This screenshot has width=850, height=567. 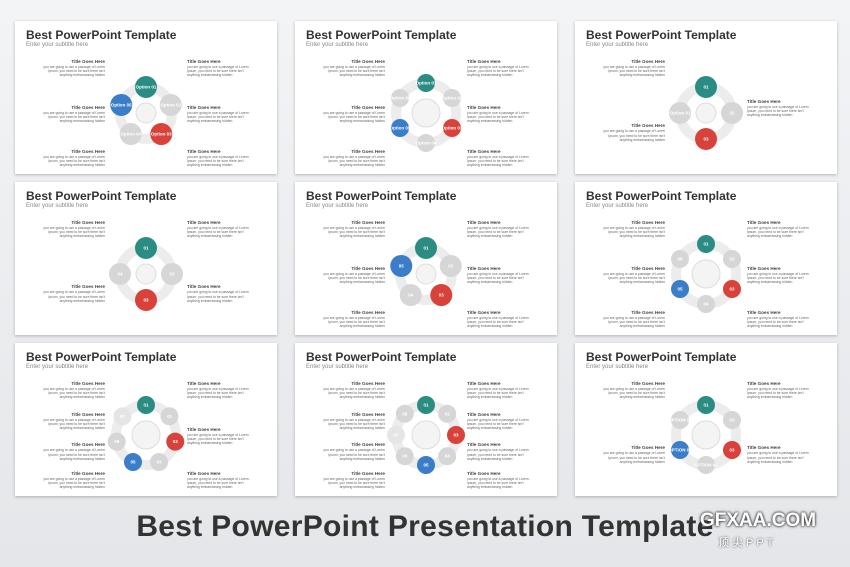 What do you see at coordinates (426, 272) in the screenshot?
I see `diagram: 01 02 03 04 05` at bounding box center [426, 272].